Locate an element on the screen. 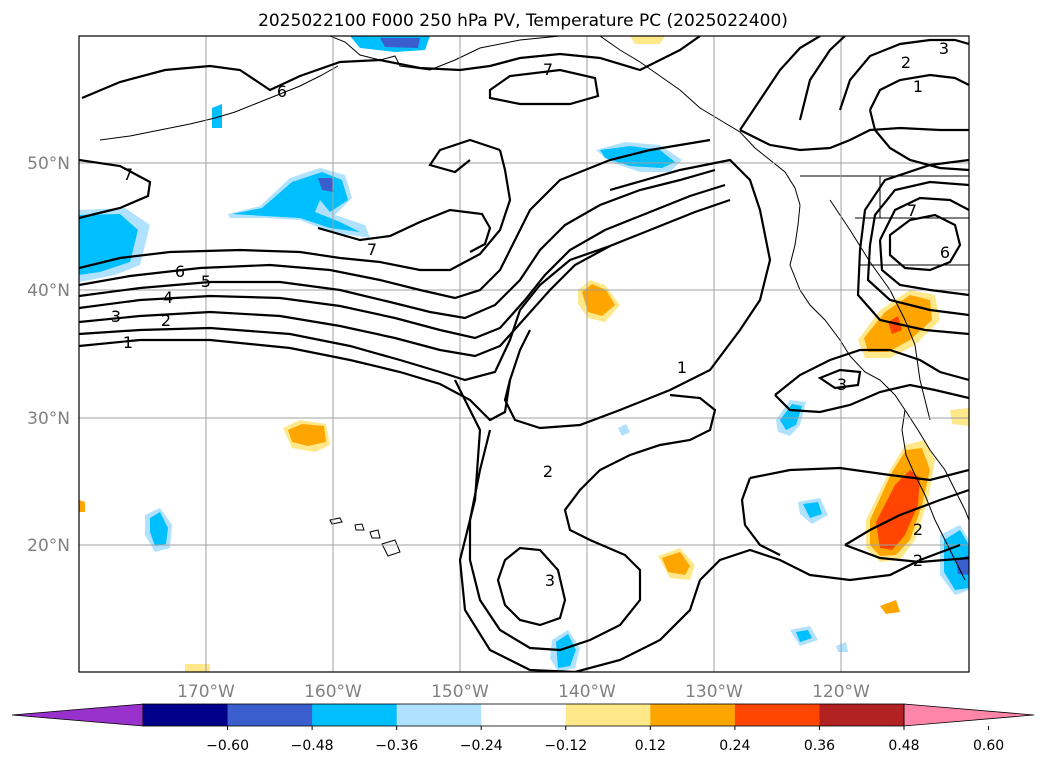  contour-6-east is located at coordinates (925, 242).